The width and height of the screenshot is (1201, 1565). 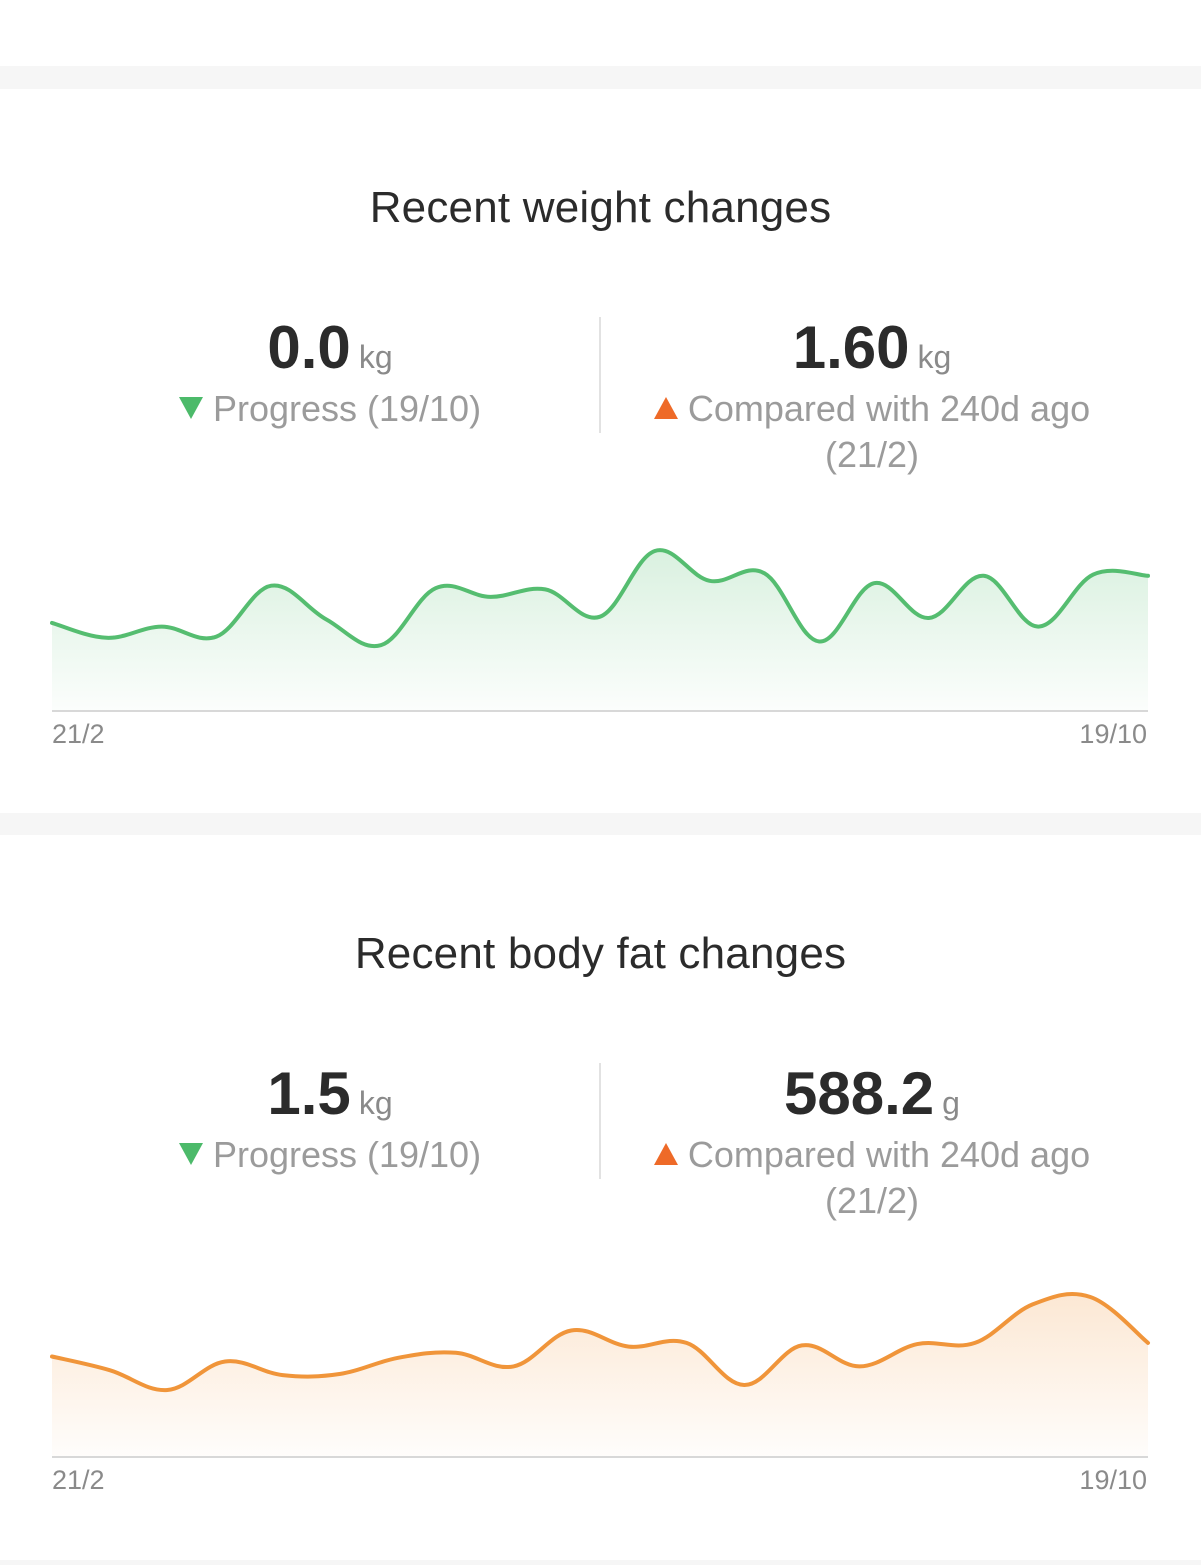 I want to click on body-fat-compare-stat: 588.2 g Compared with 240d ago (21/2), so click(x=872, y=1141).